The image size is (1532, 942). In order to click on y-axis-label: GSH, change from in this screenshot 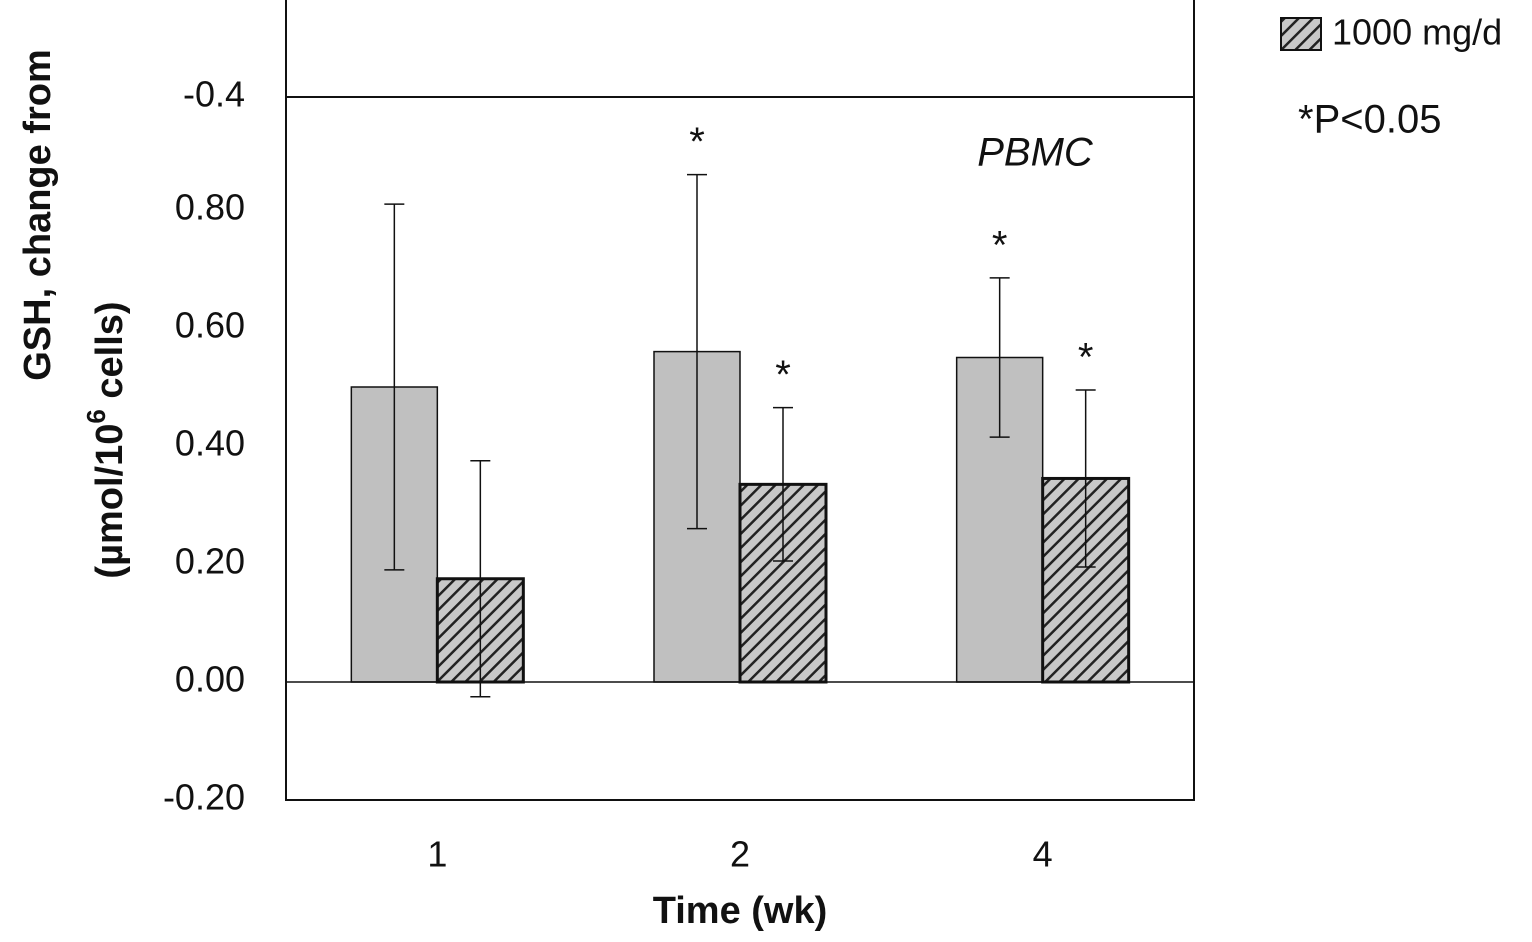, I will do `click(38, 215)`.